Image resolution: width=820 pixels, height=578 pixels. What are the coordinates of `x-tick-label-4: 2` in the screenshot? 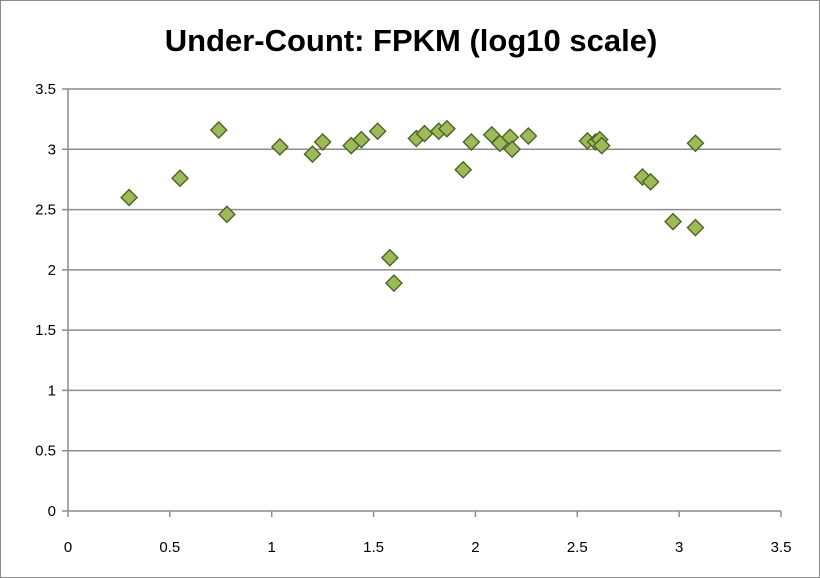 It's located at (475, 547).